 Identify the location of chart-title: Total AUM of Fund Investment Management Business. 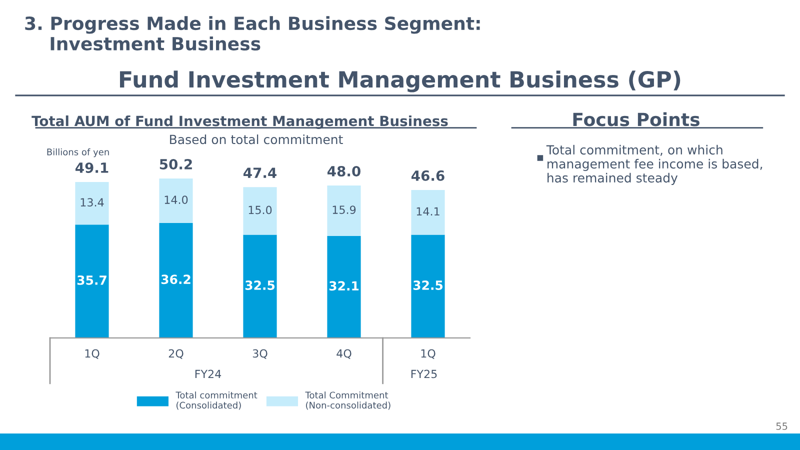
(240, 122).